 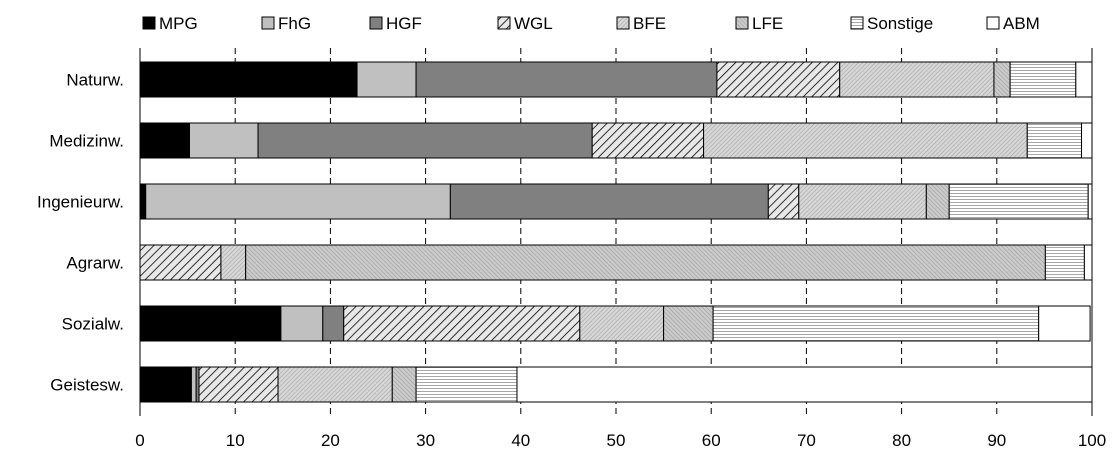 What do you see at coordinates (645, 262) in the screenshot?
I see `bar-segment-agrarw-lfe` at bounding box center [645, 262].